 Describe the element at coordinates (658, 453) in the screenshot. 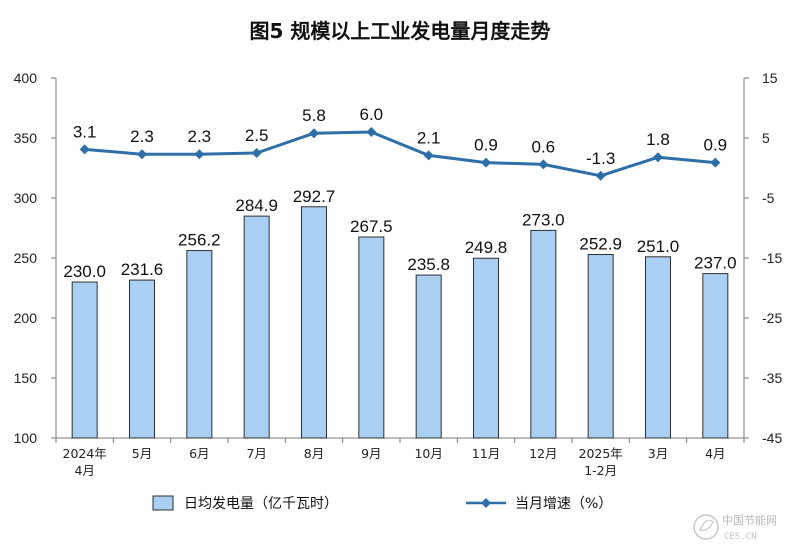

I see `x-tick-label: 3月` at that location.